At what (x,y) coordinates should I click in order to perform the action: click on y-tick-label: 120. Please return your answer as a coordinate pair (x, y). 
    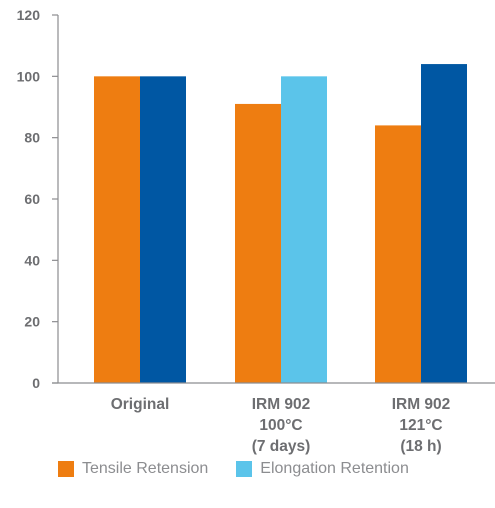
    Looking at the image, I should click on (29, 15).